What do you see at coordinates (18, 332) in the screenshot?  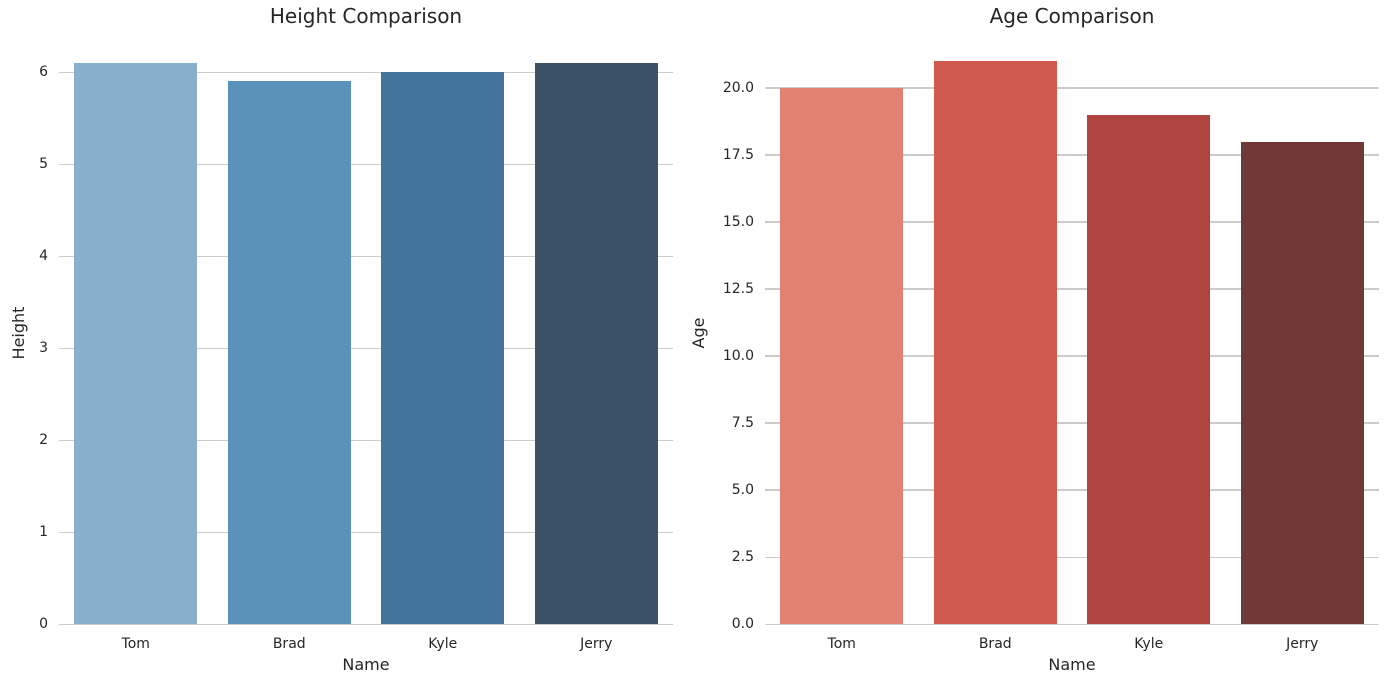 I see `y-axis-label: Height` at bounding box center [18, 332].